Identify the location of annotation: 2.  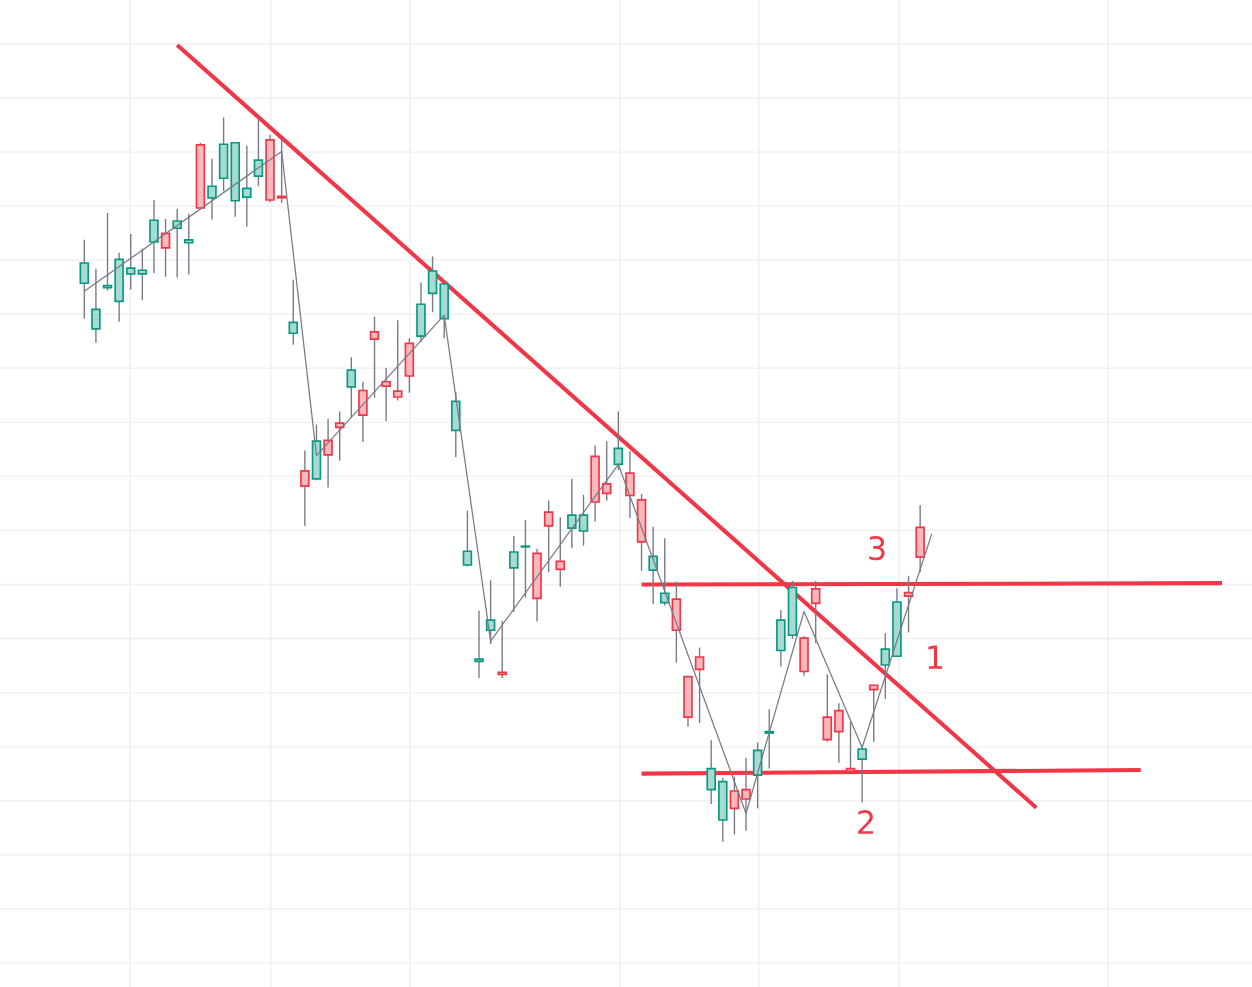
(865, 822).